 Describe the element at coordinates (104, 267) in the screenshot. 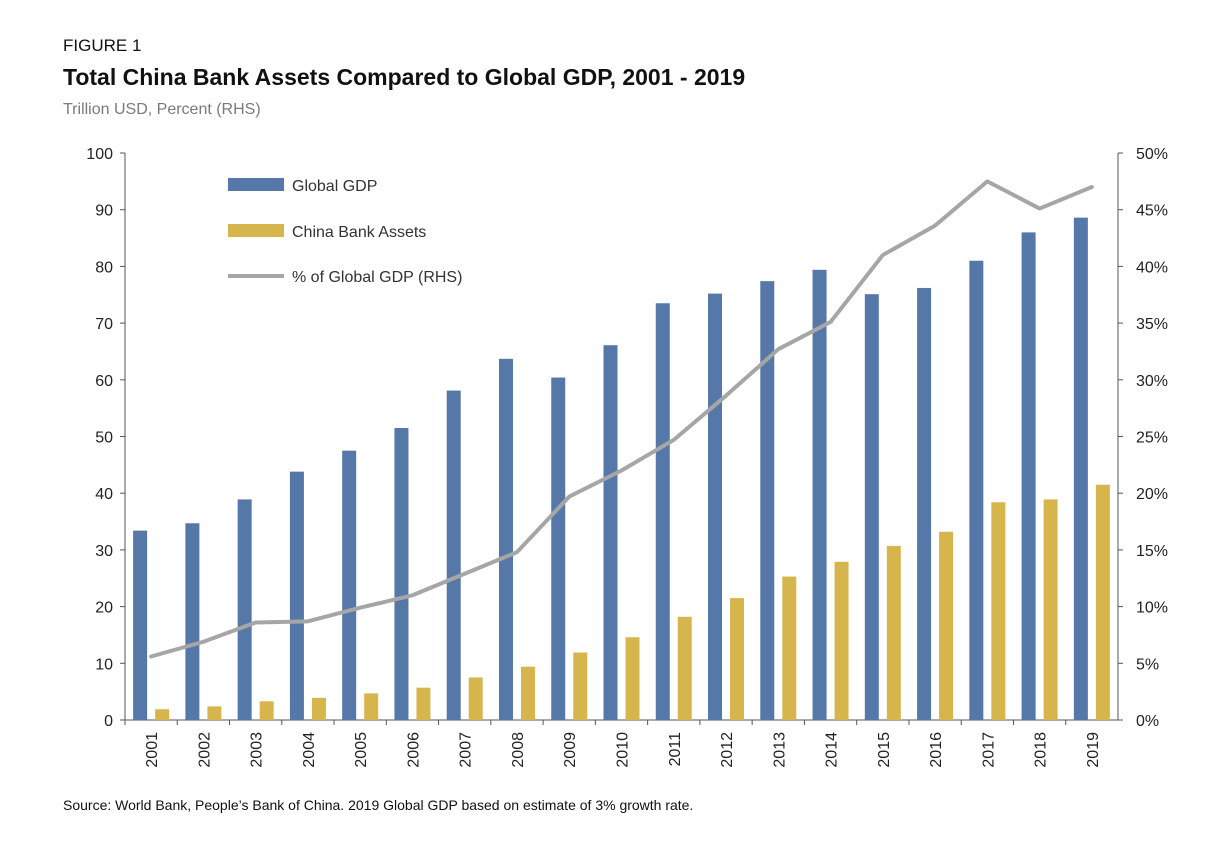

I see `left-tick-label: 80` at that location.